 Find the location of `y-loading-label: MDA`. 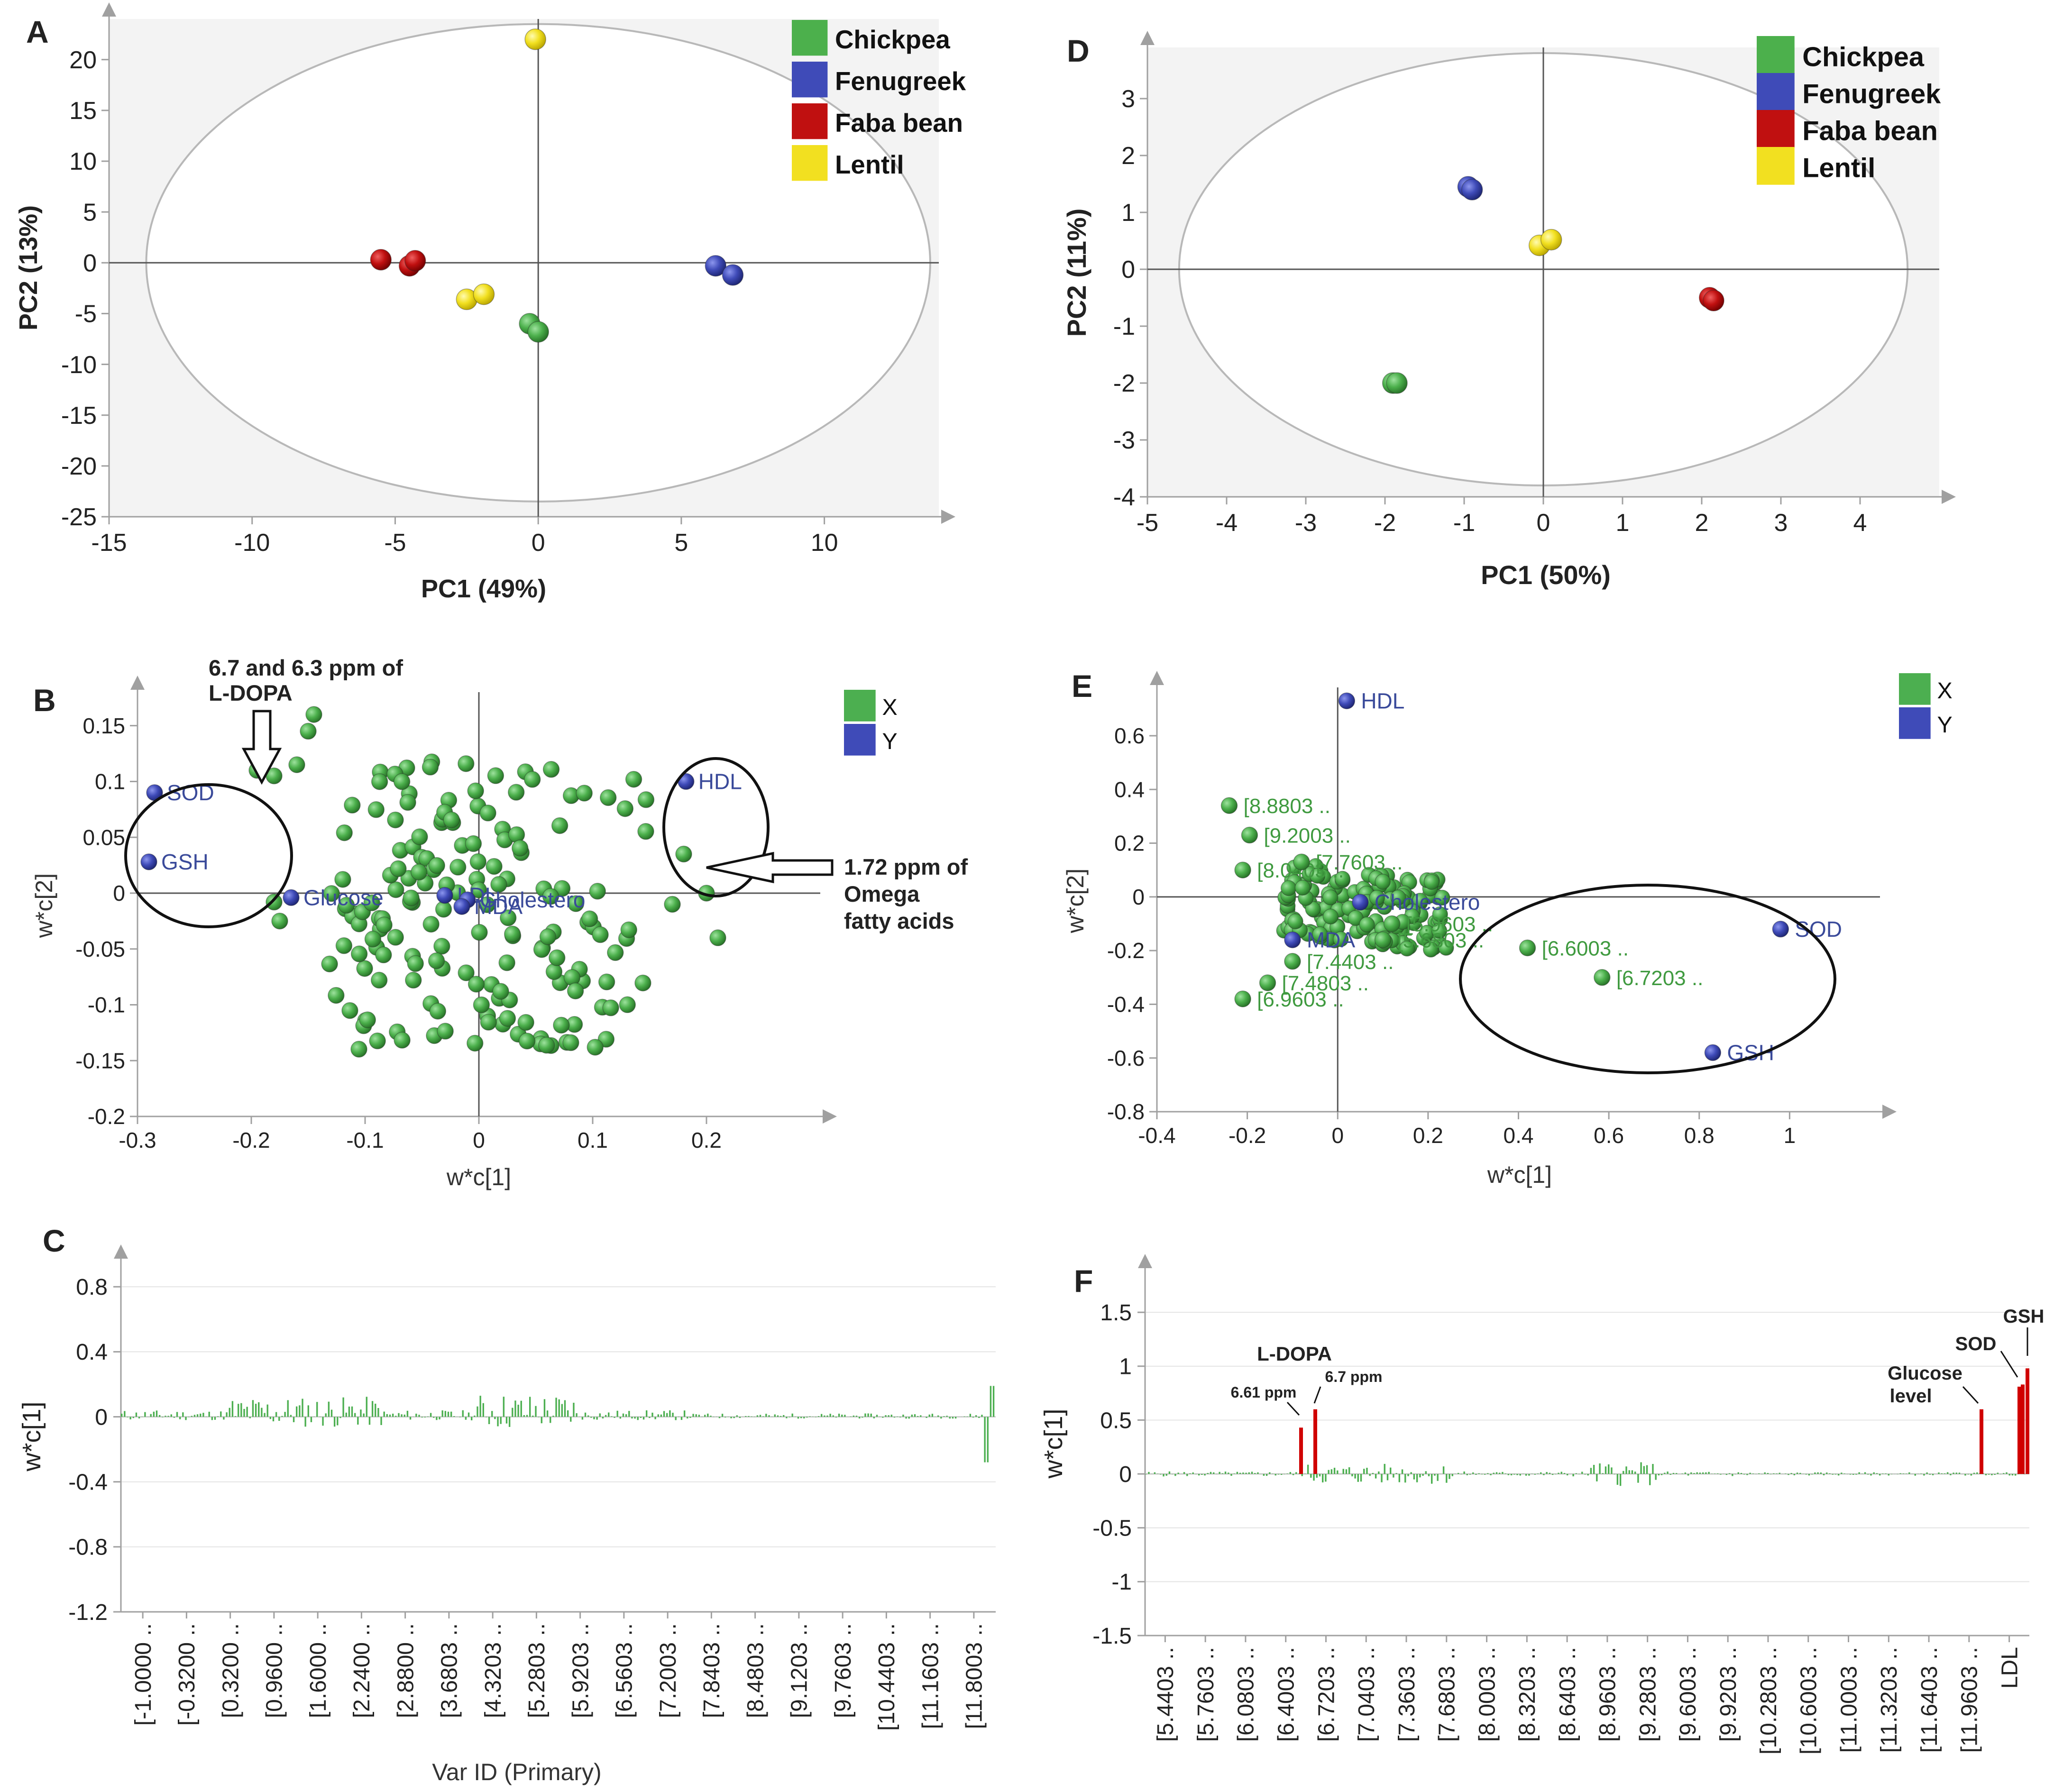

y-loading-label: MDA is located at coordinates (498, 906).